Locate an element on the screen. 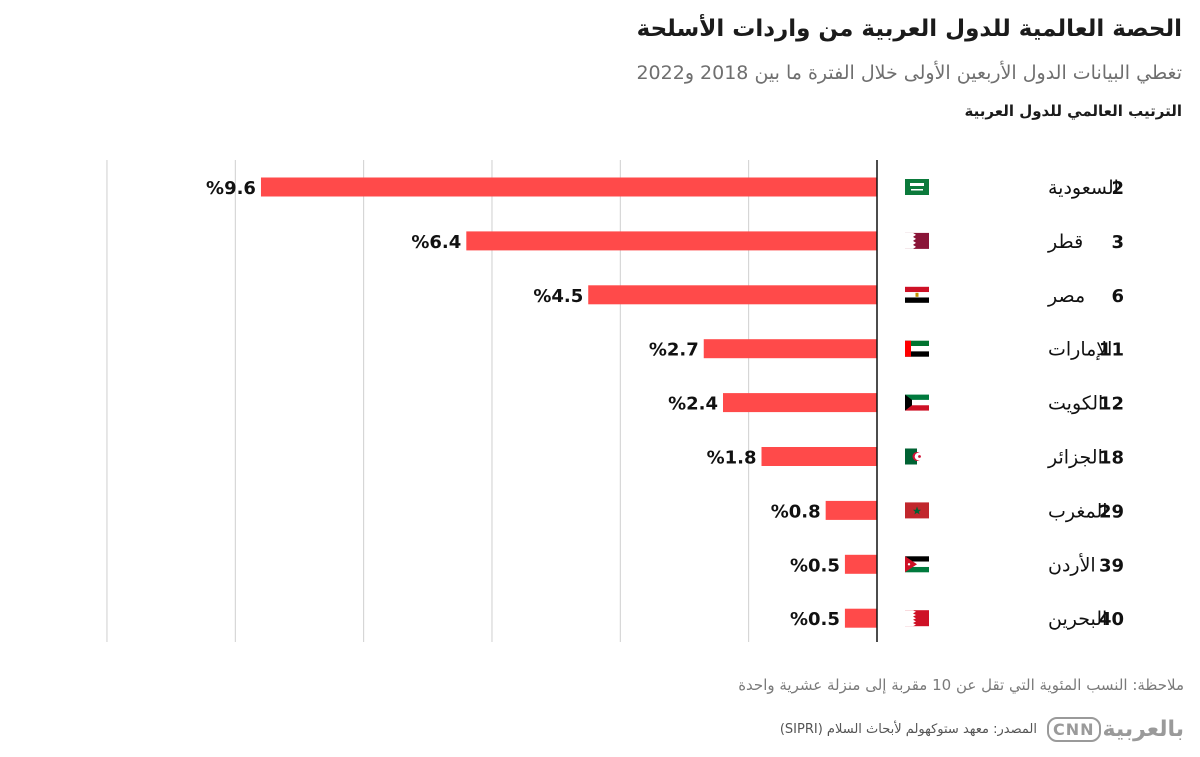 The height and width of the screenshot is (757, 1200). rank-label: 39 is located at coordinates (1111, 565).